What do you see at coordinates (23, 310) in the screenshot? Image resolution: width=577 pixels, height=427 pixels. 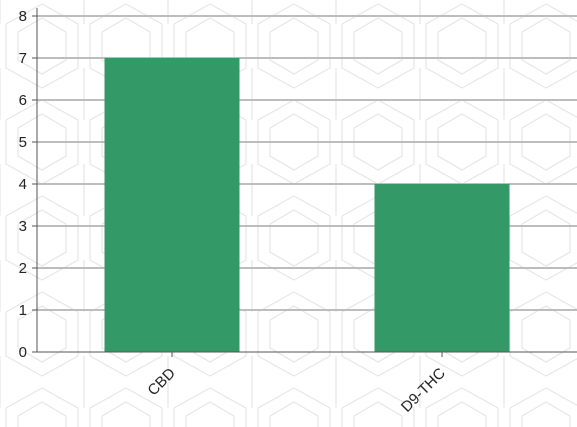 I see `y-tick-label: 1` at bounding box center [23, 310].